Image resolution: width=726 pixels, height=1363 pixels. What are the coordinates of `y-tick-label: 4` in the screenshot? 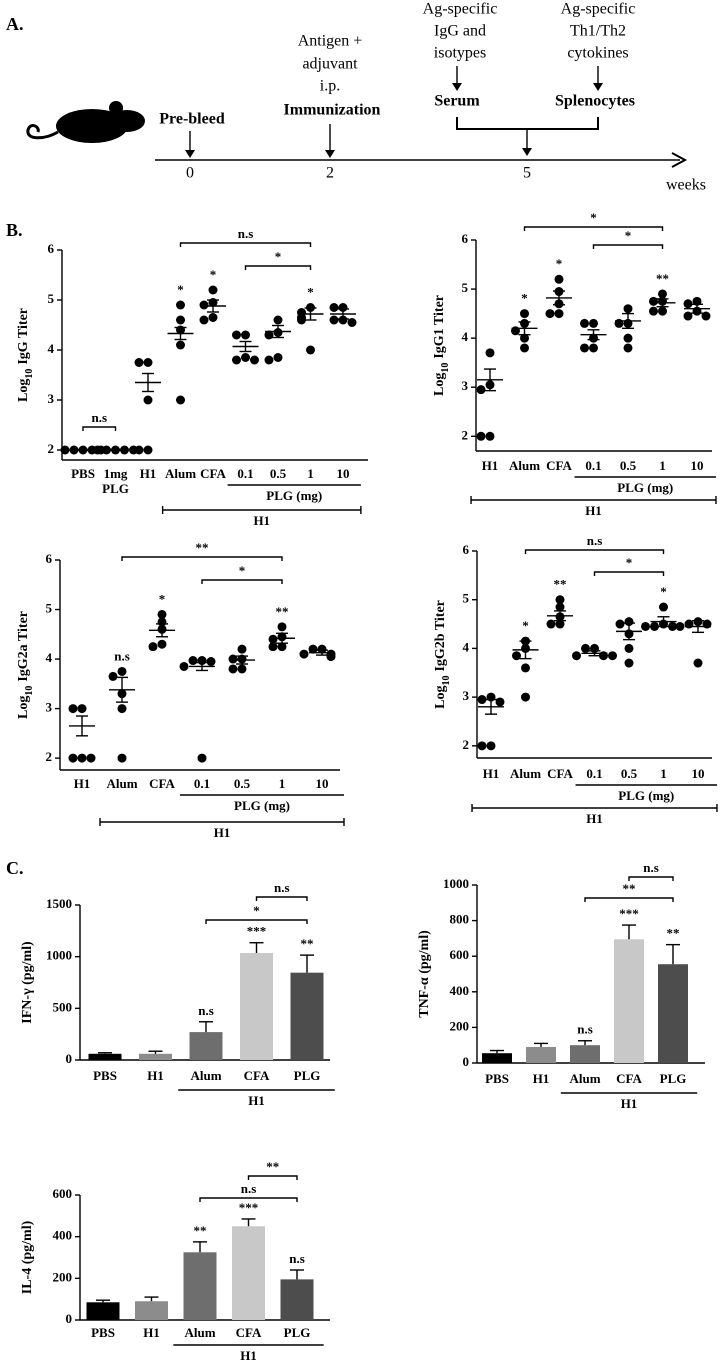 It's located at (465, 336).